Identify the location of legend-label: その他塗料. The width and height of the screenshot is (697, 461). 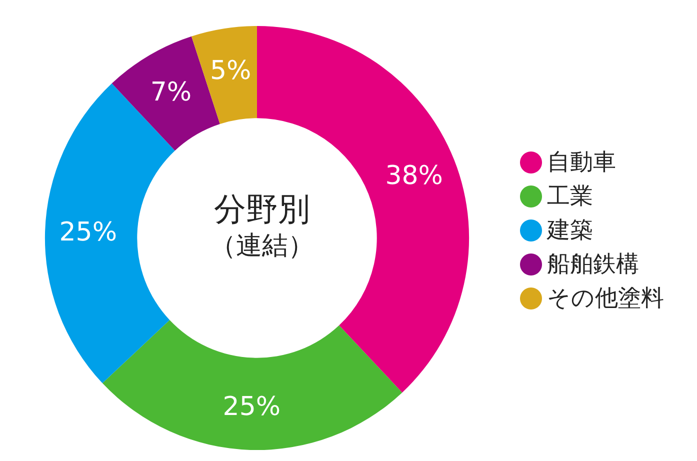
(605, 299).